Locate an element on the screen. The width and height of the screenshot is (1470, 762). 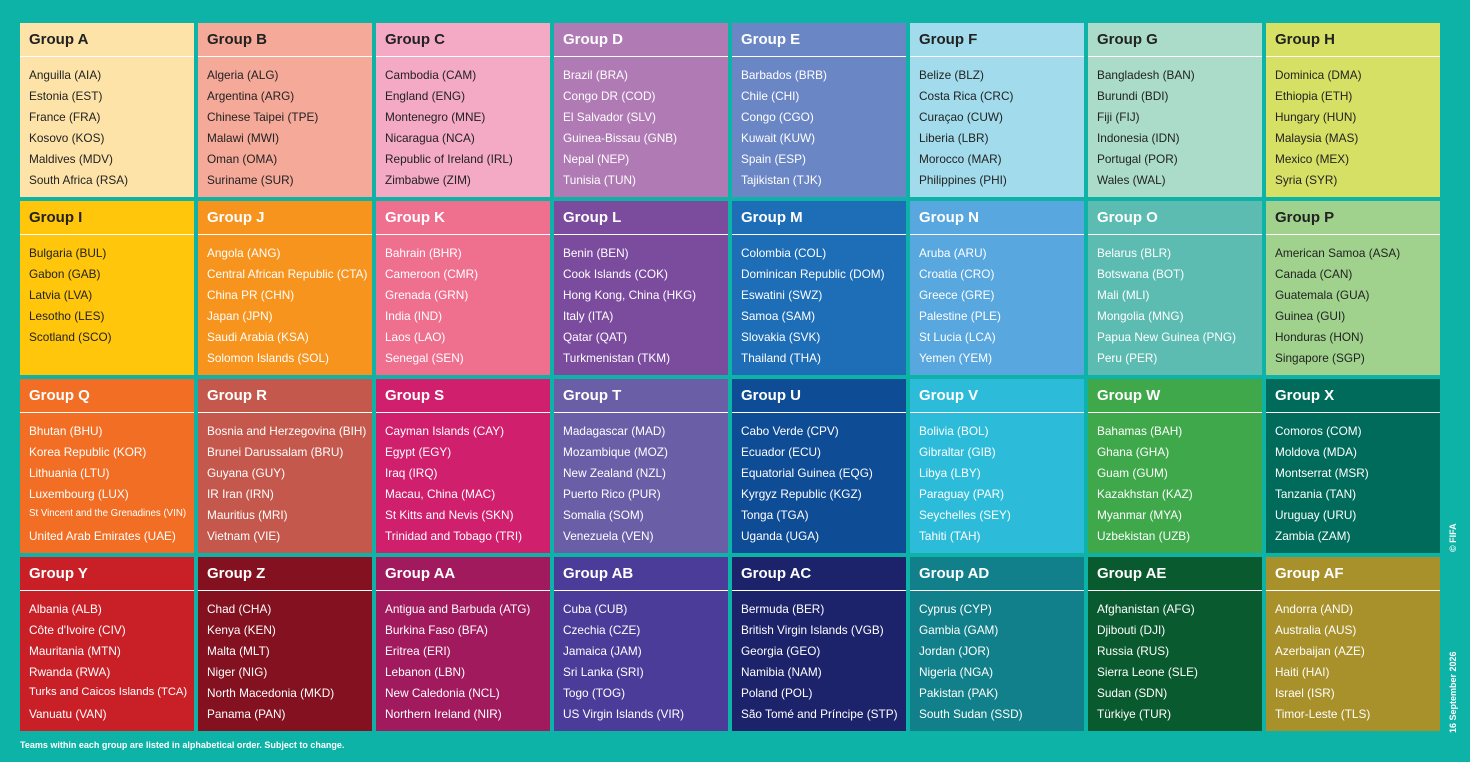
team-name: Mexico (MEX) is located at coordinates (1312, 159).